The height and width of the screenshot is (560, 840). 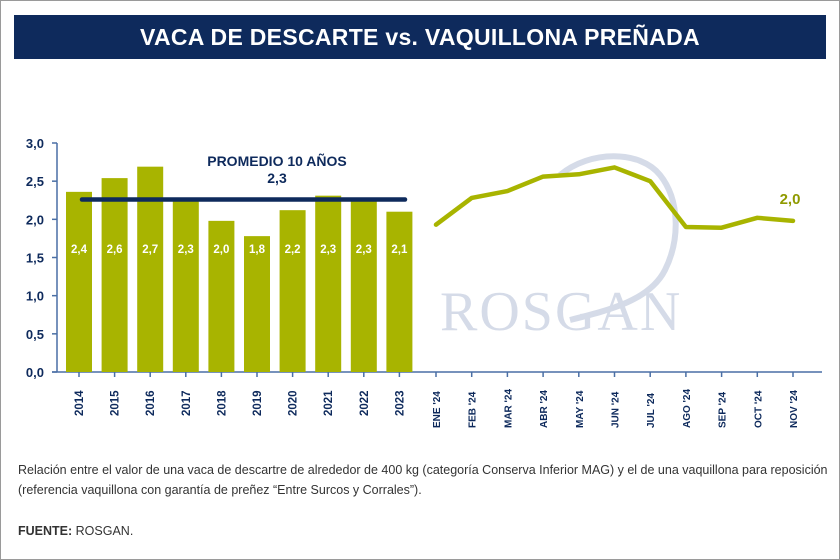 What do you see at coordinates (258, 403) in the screenshot?
I see `x-tick-label: 2019` at bounding box center [258, 403].